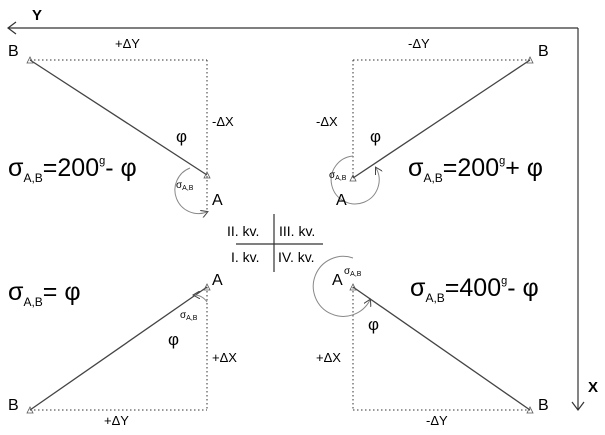 The width and height of the screenshot is (605, 435). Describe the element at coordinates (578, 406) in the screenshot. I see `x-axis-arrowhead` at that location.